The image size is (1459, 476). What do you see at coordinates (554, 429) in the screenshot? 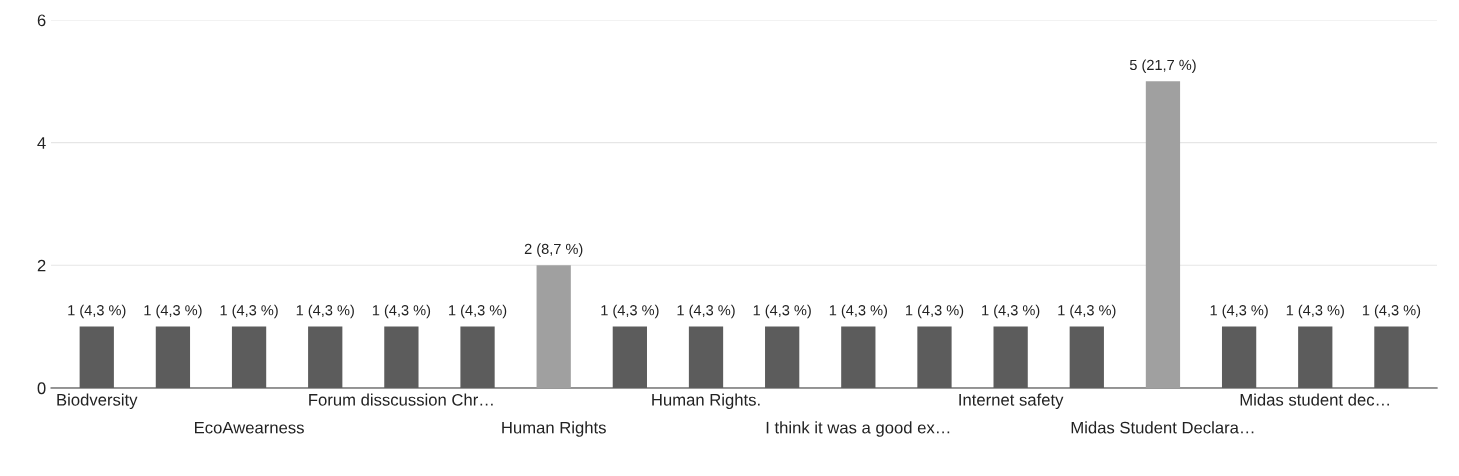
I see `x-tick-label: Human Rights` at bounding box center [554, 429].